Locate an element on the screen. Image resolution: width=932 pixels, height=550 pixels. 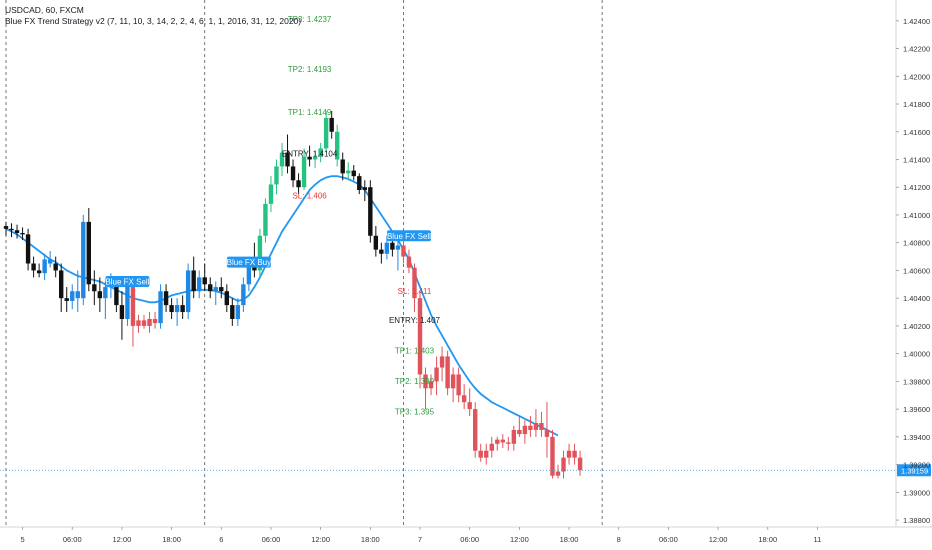
y-tick-label: 1.42200 is located at coordinates (916, 49).